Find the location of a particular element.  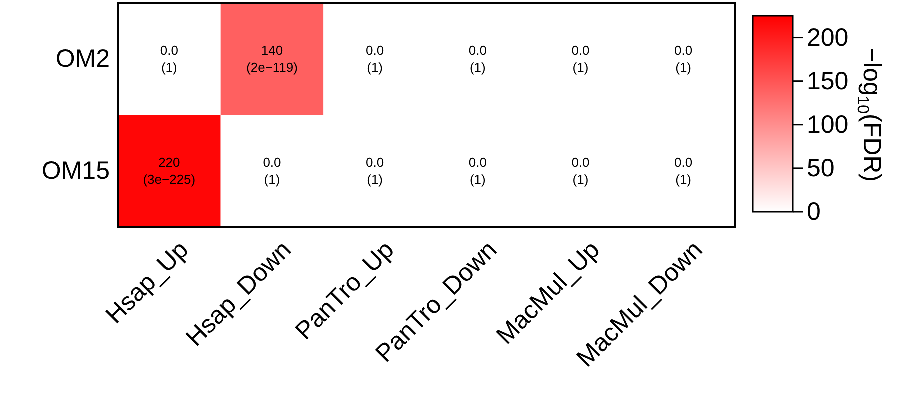

y-tick-label: OM15 is located at coordinates (76, 171).